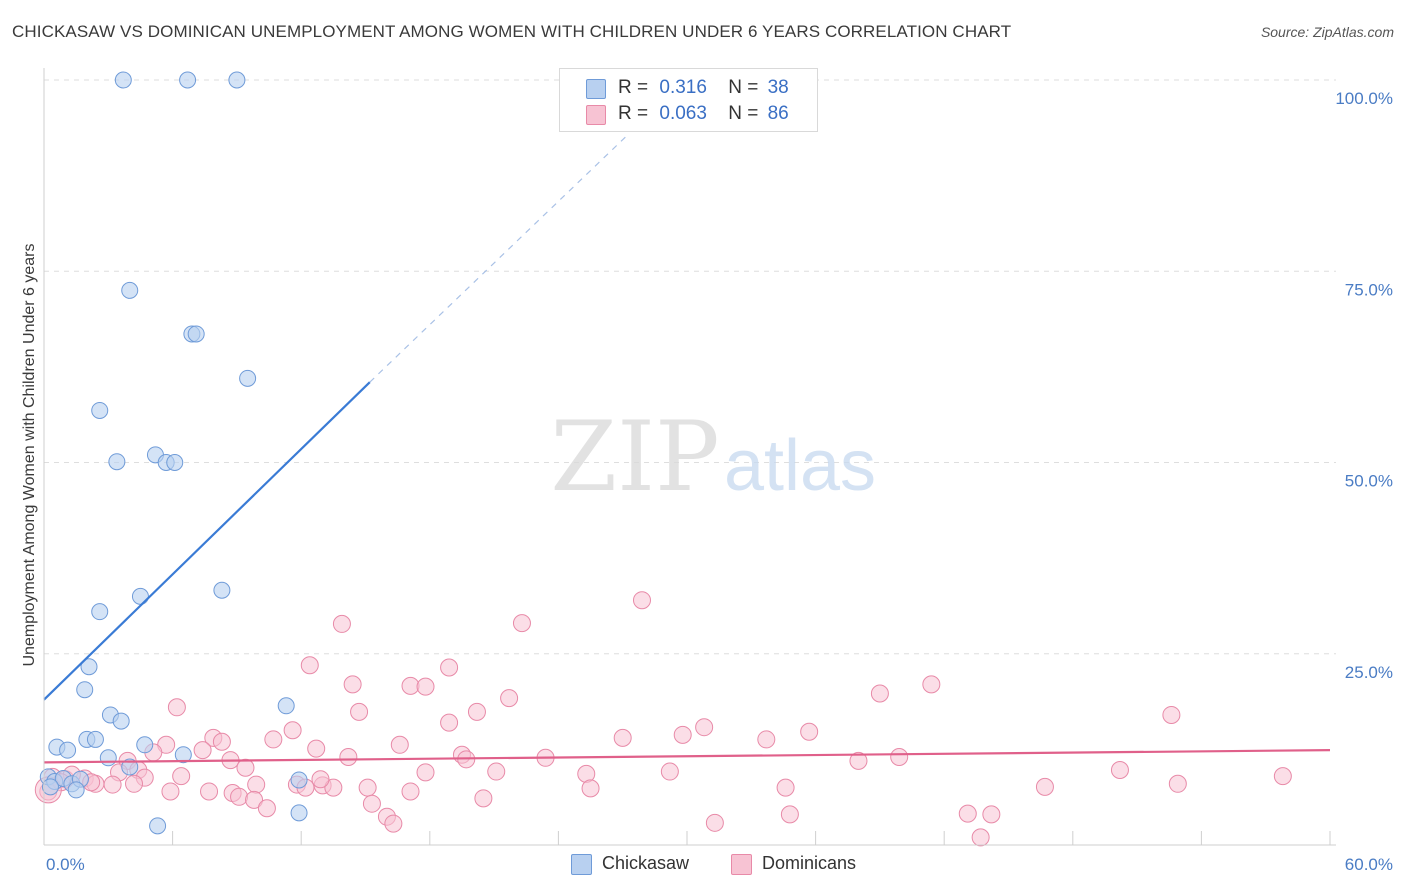 This screenshot has width=1406, height=892. What do you see at coordinates (778, 87) in the screenshot?
I see `legend-n-value: 38` at bounding box center [778, 87].